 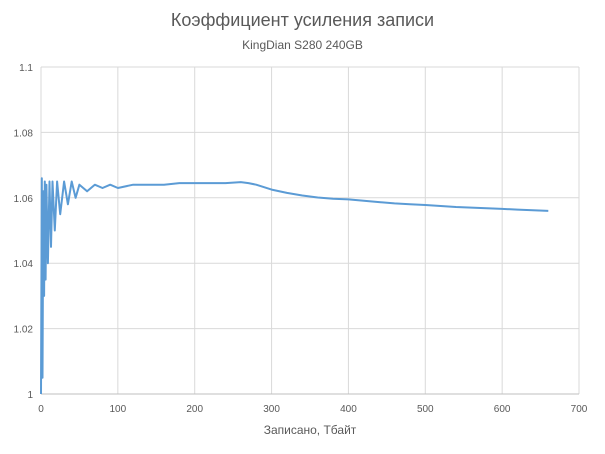 I want to click on chart-title: Коэффициент усиления записи, so click(x=302, y=20).